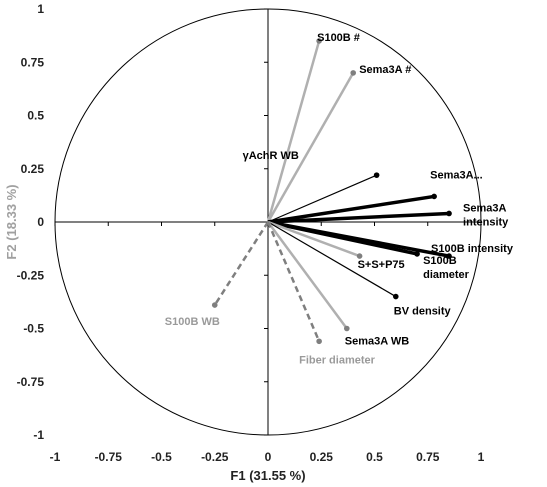  I want to click on vector-label: Sema3A #, so click(385, 70).